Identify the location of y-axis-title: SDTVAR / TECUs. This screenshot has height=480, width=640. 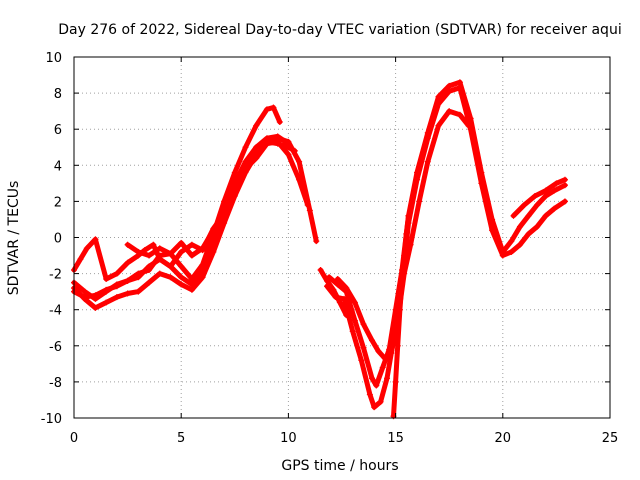
(14, 238).